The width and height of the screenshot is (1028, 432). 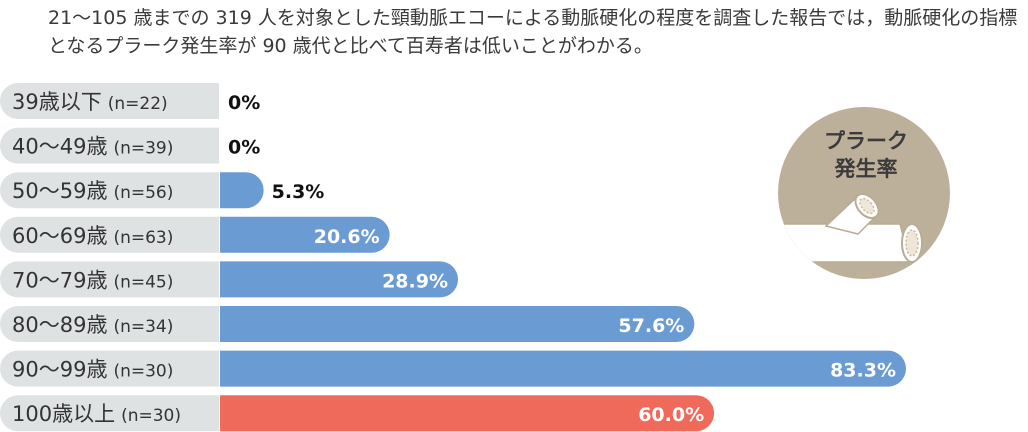 What do you see at coordinates (138, 104) in the screenshot?
I see `category-sample-size: (n=22)` at bounding box center [138, 104].